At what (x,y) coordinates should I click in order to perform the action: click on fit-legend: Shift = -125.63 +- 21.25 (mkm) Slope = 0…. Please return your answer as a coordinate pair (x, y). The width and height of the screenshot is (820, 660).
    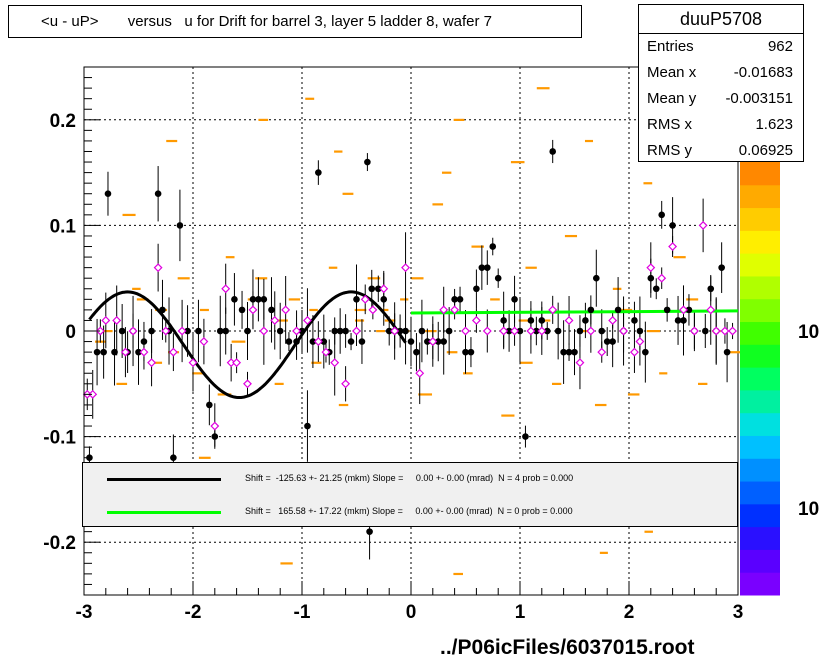
    Looking at the image, I should click on (410, 494).